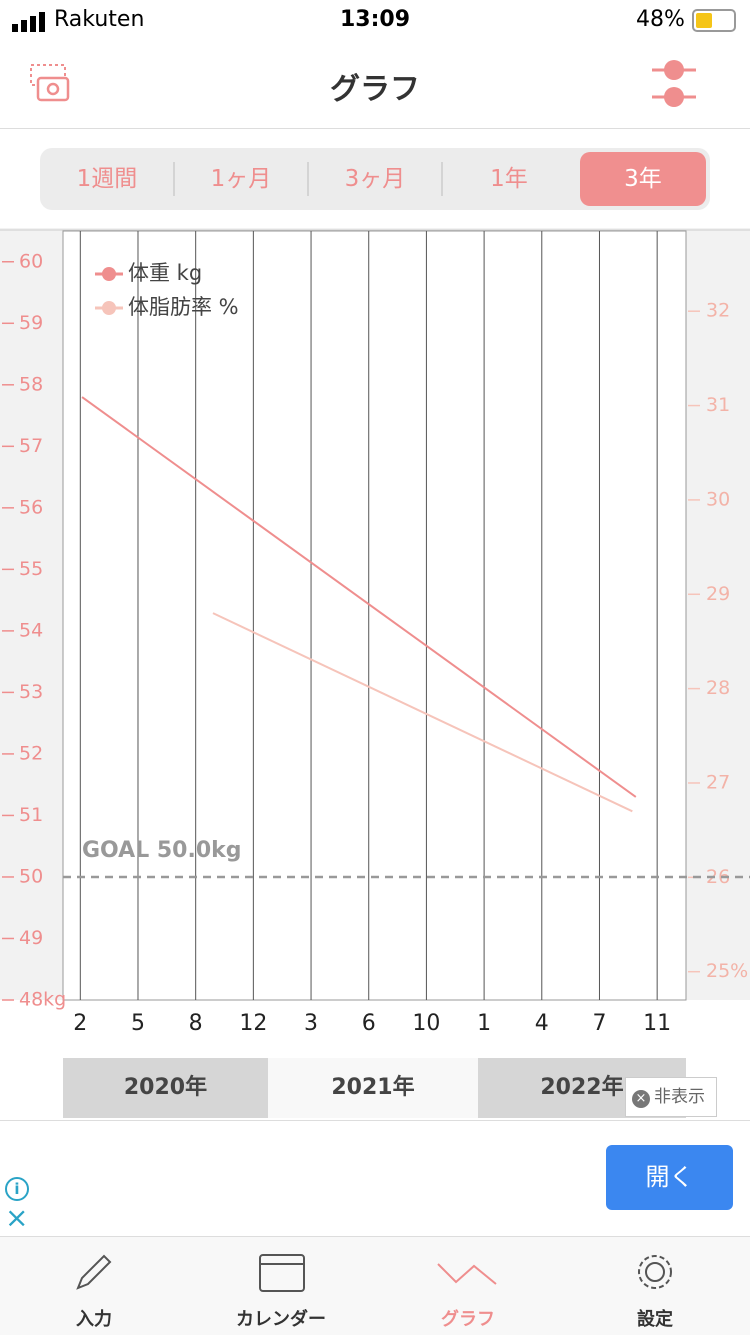 The width and height of the screenshot is (750, 1335). Describe the element at coordinates (718, 782) in the screenshot. I see `y2-tick-label: 27` at that location.